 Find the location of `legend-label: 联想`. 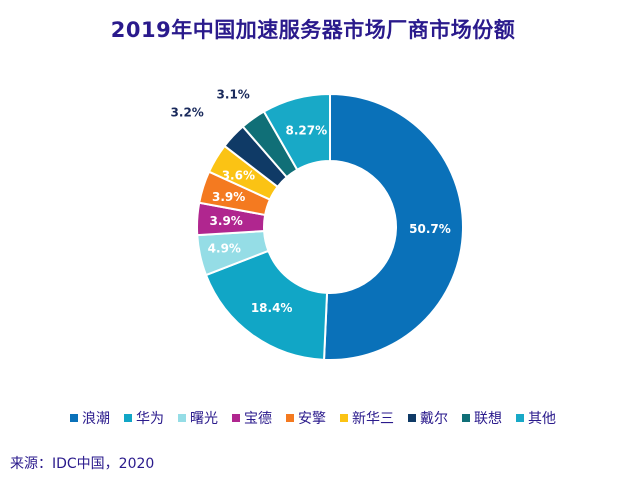

legend-label: 联想 is located at coordinates (488, 419).